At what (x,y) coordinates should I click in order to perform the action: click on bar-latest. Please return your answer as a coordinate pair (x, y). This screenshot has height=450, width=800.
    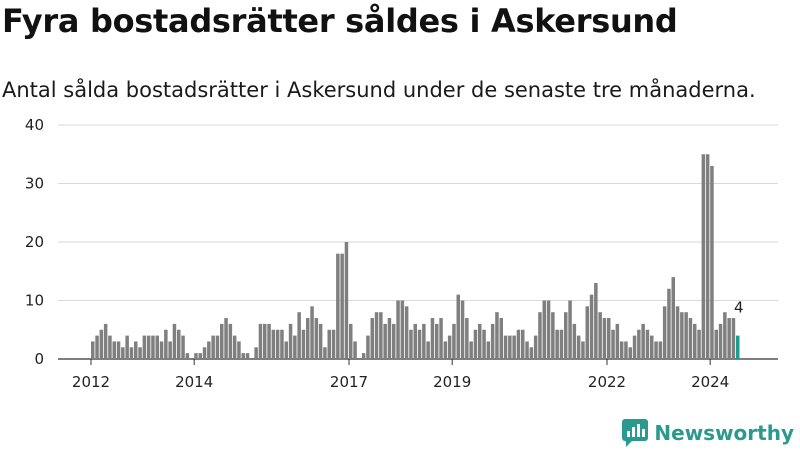
    Looking at the image, I should click on (738, 347).